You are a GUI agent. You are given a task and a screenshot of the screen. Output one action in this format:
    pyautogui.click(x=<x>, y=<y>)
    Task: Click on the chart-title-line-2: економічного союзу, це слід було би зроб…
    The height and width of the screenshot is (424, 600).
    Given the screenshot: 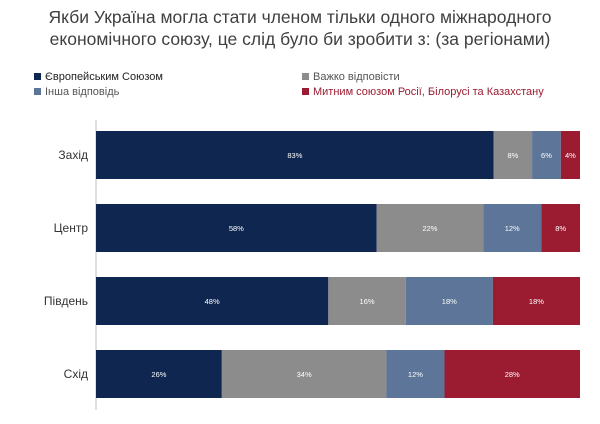 What is the action you would take?
    pyautogui.click(x=300, y=39)
    